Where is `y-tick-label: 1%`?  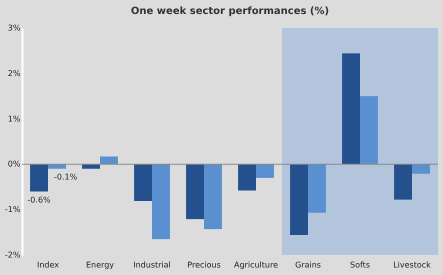
y-tick-label: 1% is located at coordinates (14, 119).